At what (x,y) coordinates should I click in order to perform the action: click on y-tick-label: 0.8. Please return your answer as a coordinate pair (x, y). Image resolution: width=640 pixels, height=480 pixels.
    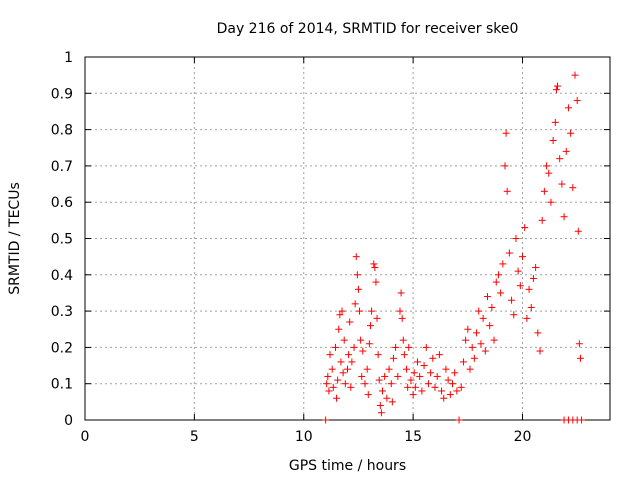
    Looking at the image, I should click on (62, 131).